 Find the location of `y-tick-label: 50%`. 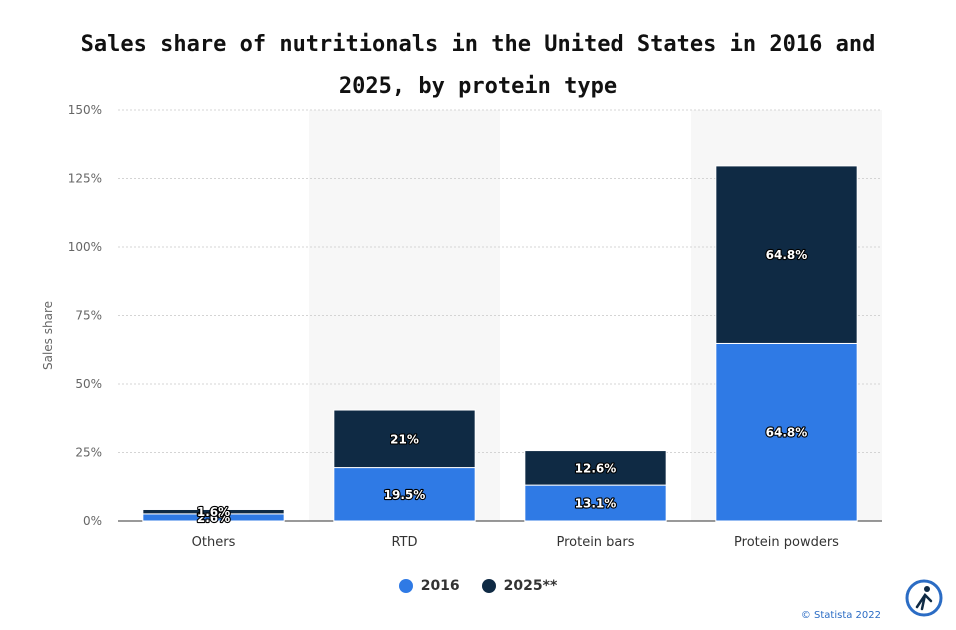

y-tick-label: 50% is located at coordinates (88, 384).